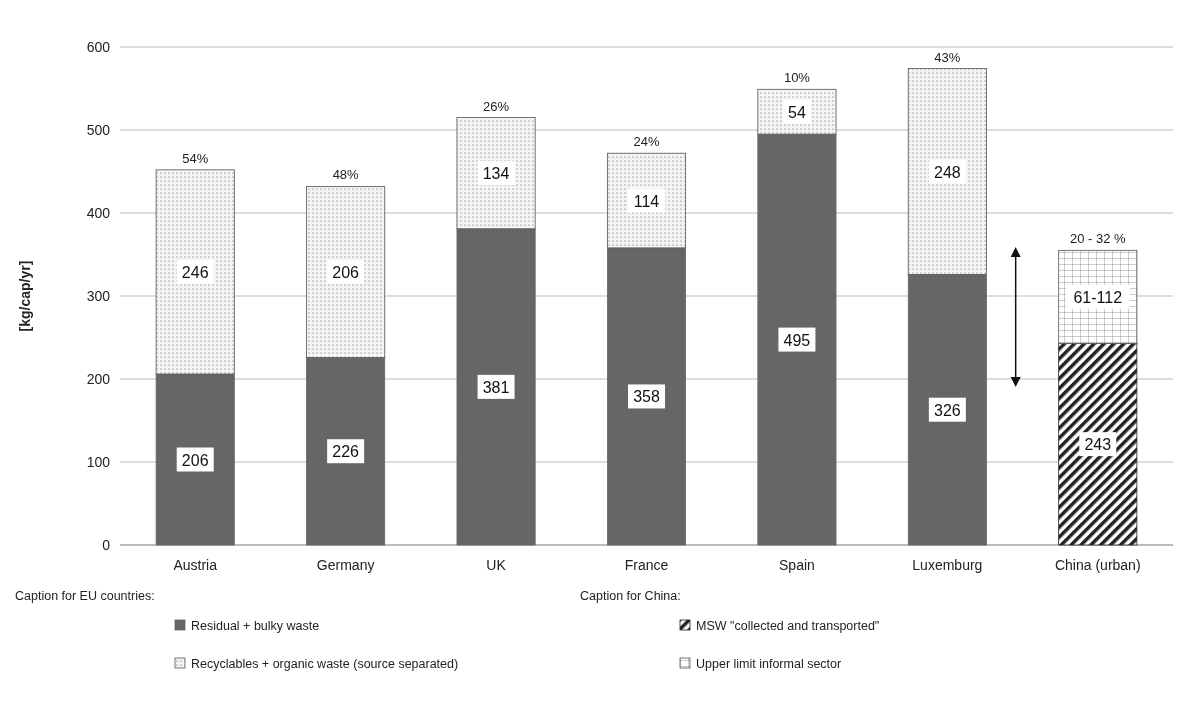 This screenshot has width=1183, height=704. Describe the element at coordinates (797, 78) in the screenshot. I see `annotation: 10%` at that location.